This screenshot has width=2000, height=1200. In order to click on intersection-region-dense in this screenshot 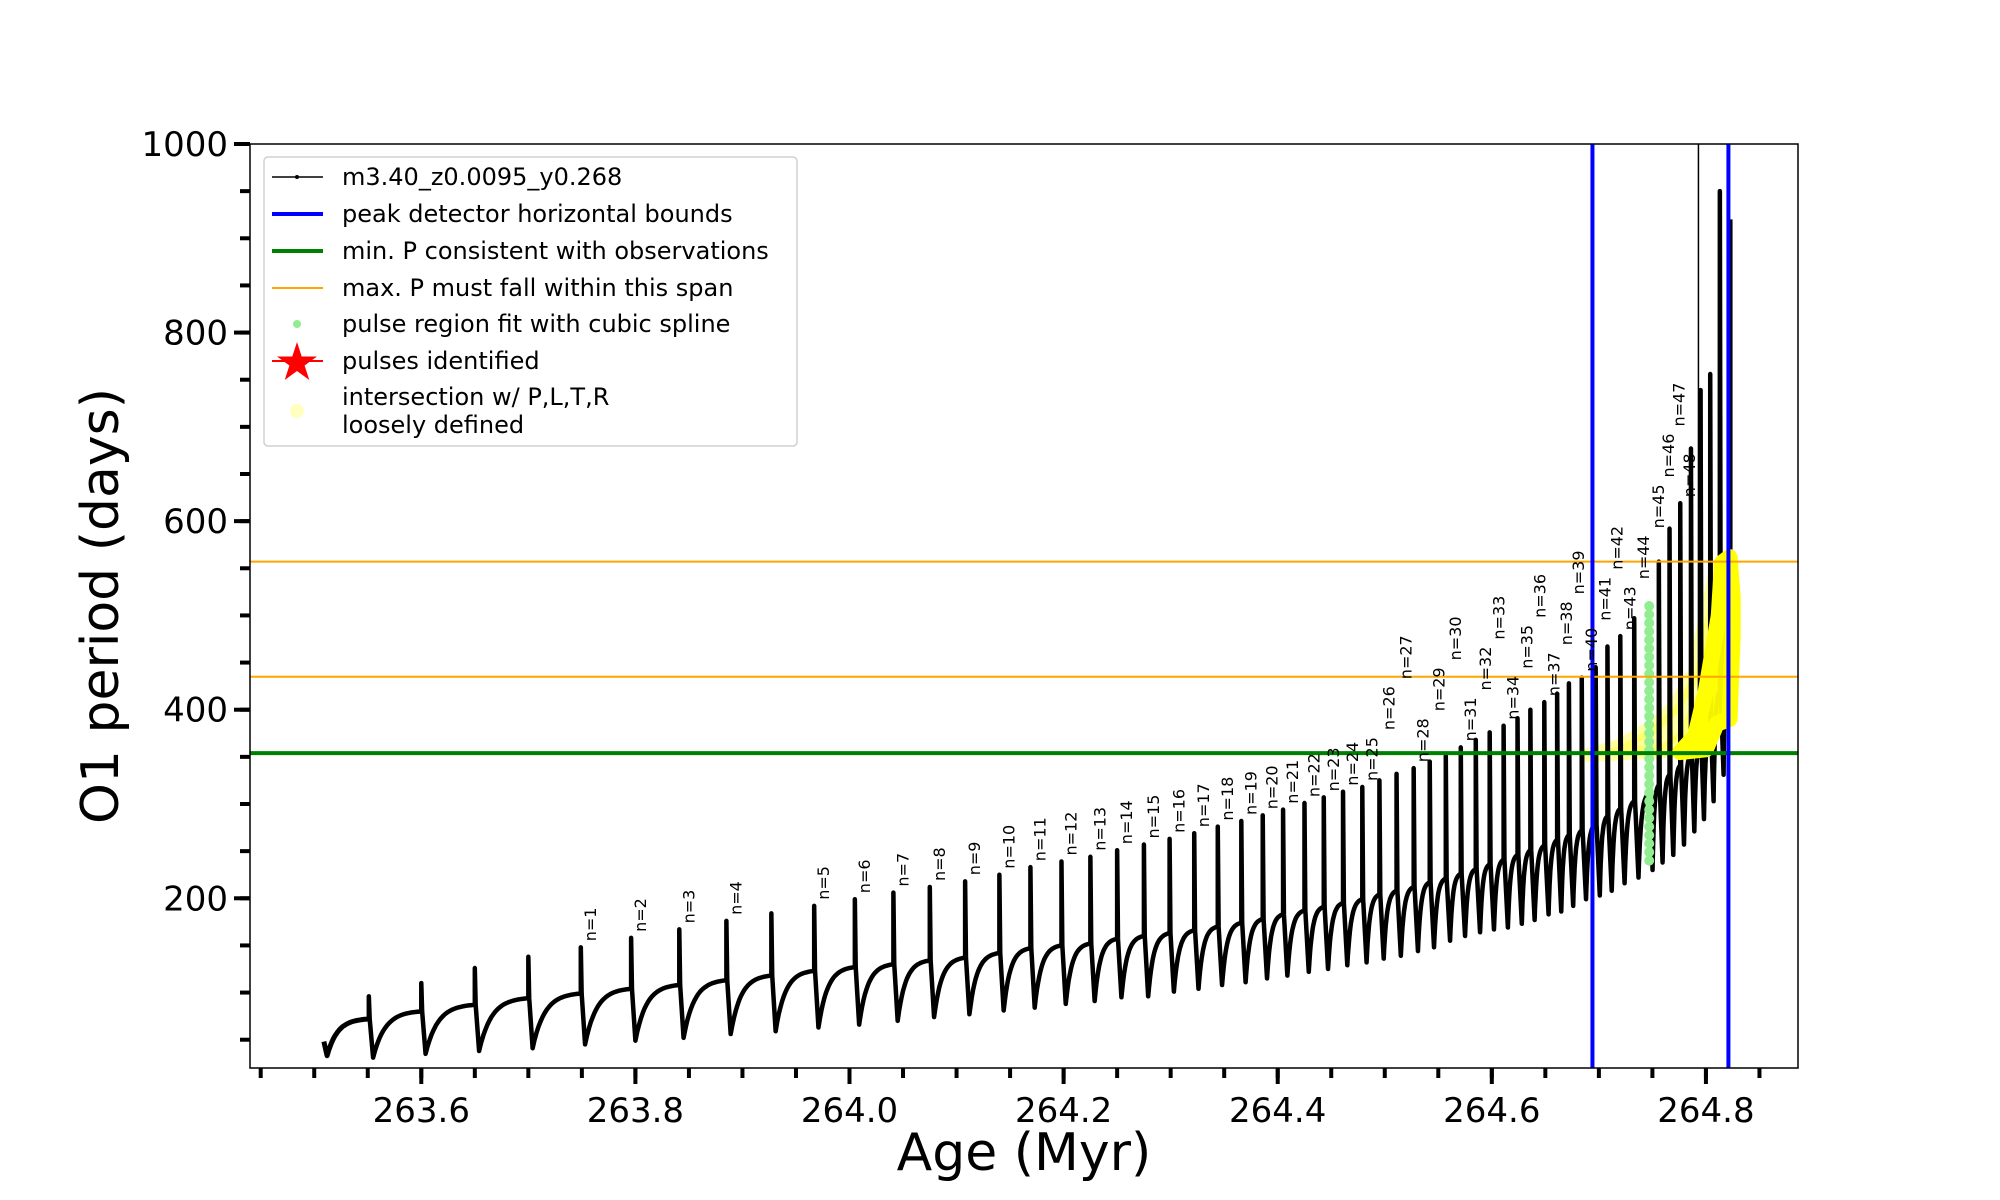, I will do `click(1706, 655)`.